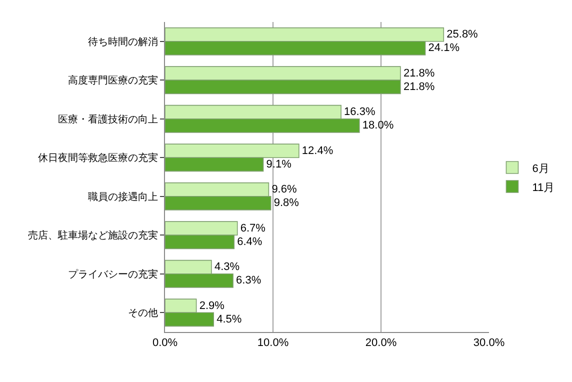 The width and height of the screenshot is (572, 382). What do you see at coordinates (113, 80) in the screenshot?
I see `y-tick-label: 高度専門医療の充実` at bounding box center [113, 80].